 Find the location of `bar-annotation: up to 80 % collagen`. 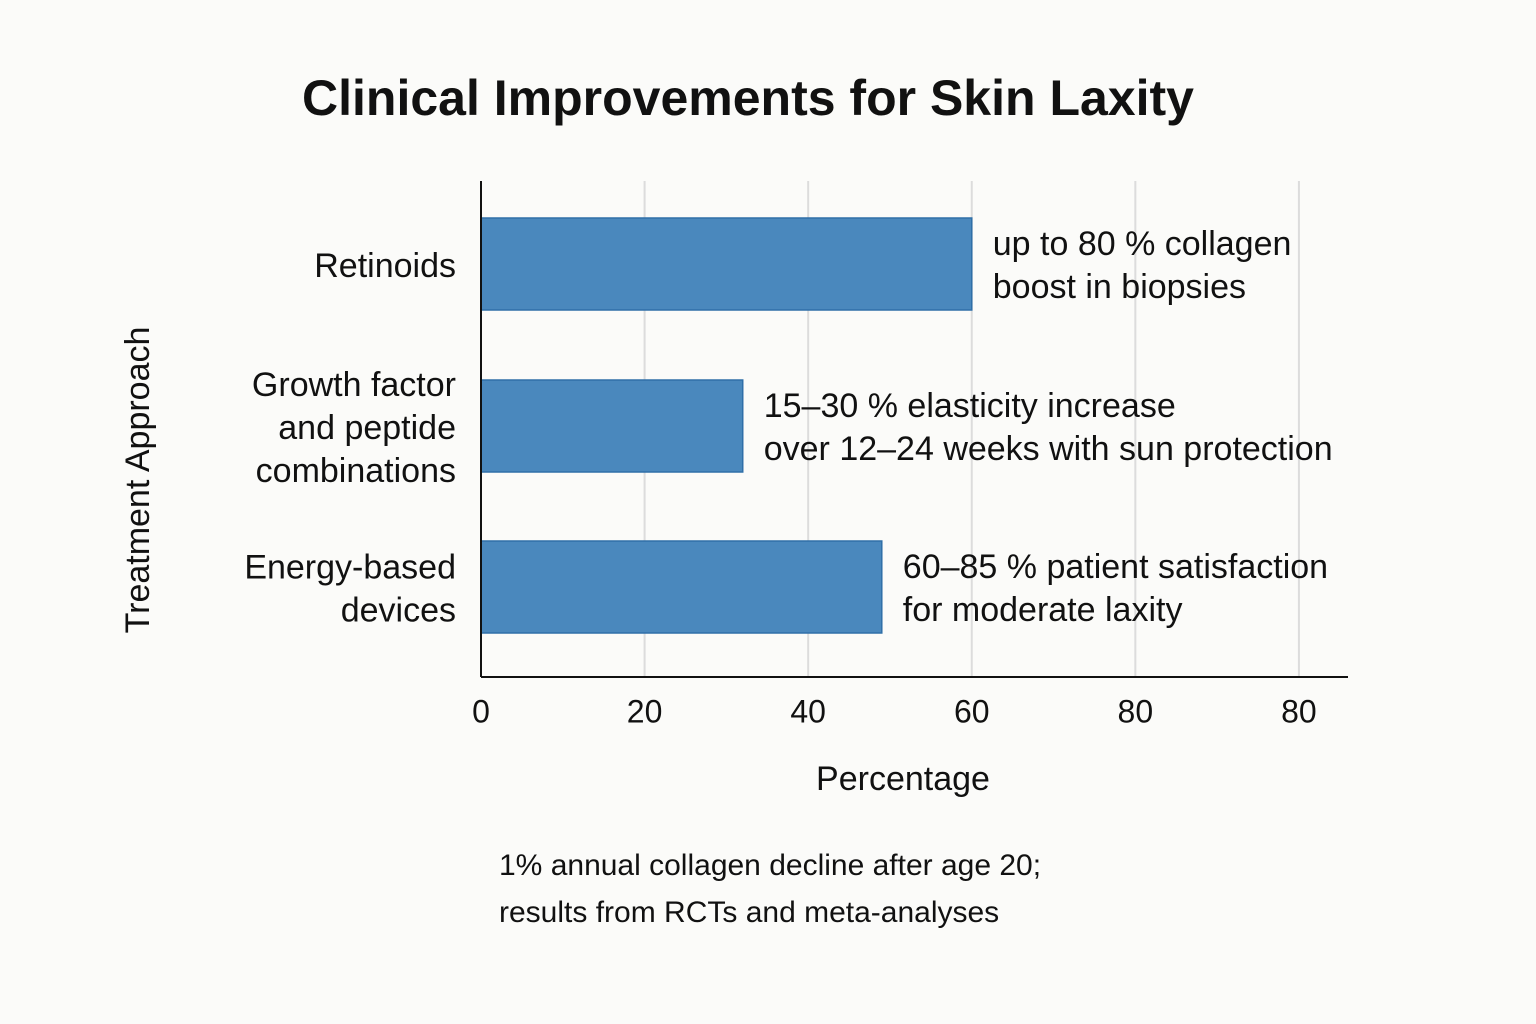

bar-annotation: up to 80 % collagen is located at coordinates (1142, 244).